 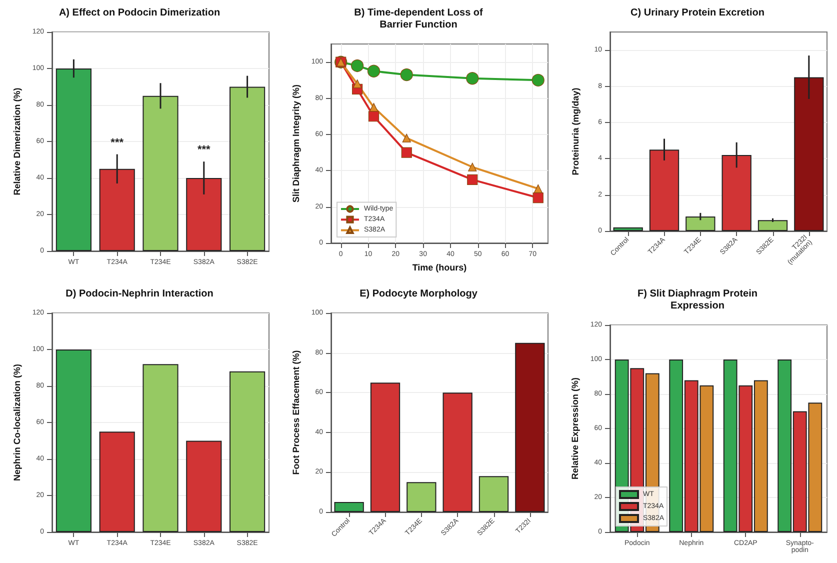 What do you see at coordinates (575, 132) in the screenshot?
I see `y-axis-title: Proteinuria (mg/day)` at bounding box center [575, 132].